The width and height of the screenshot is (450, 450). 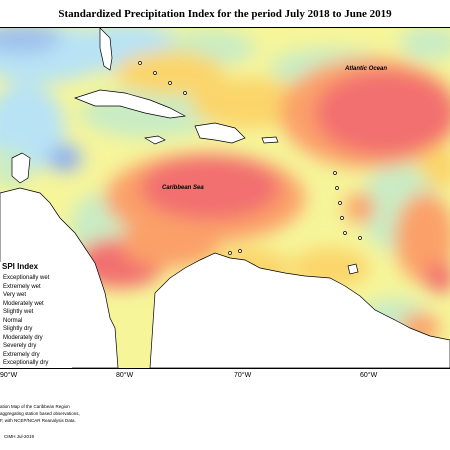 I want to click on legend-item: Exceptionally wet, so click(x=26, y=278).